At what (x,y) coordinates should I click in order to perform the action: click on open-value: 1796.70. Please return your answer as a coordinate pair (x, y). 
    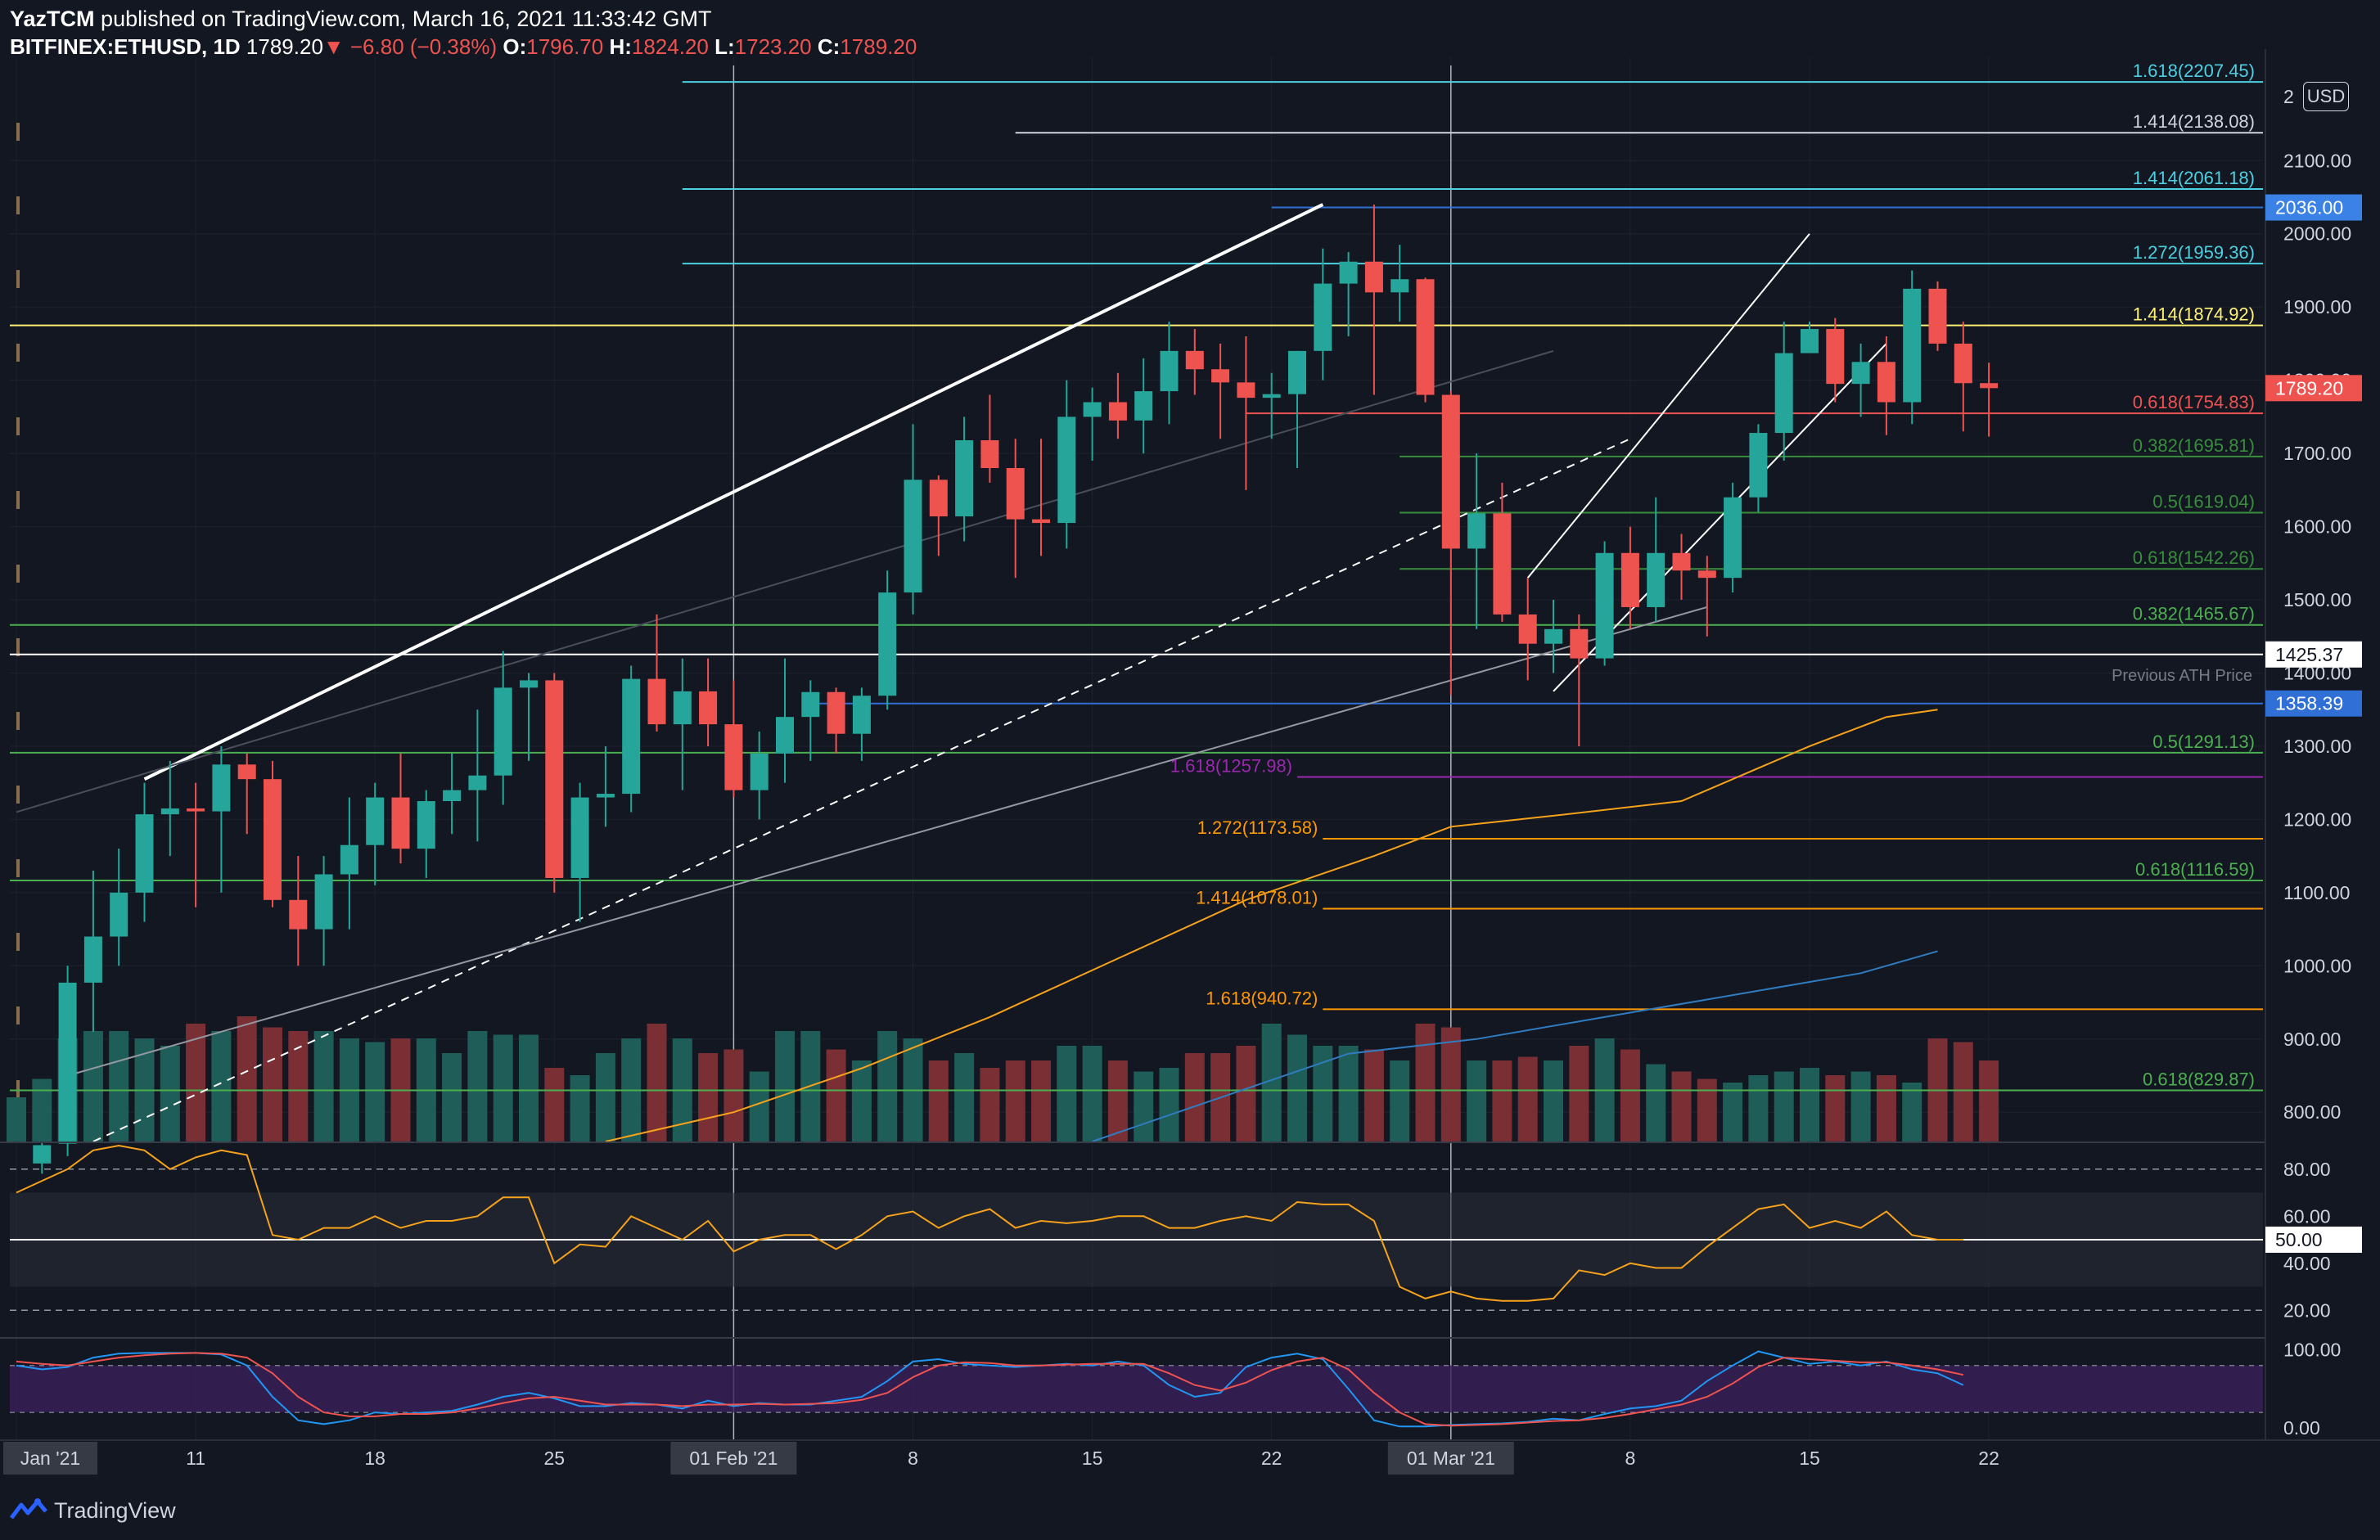
    Looking at the image, I should click on (565, 46).